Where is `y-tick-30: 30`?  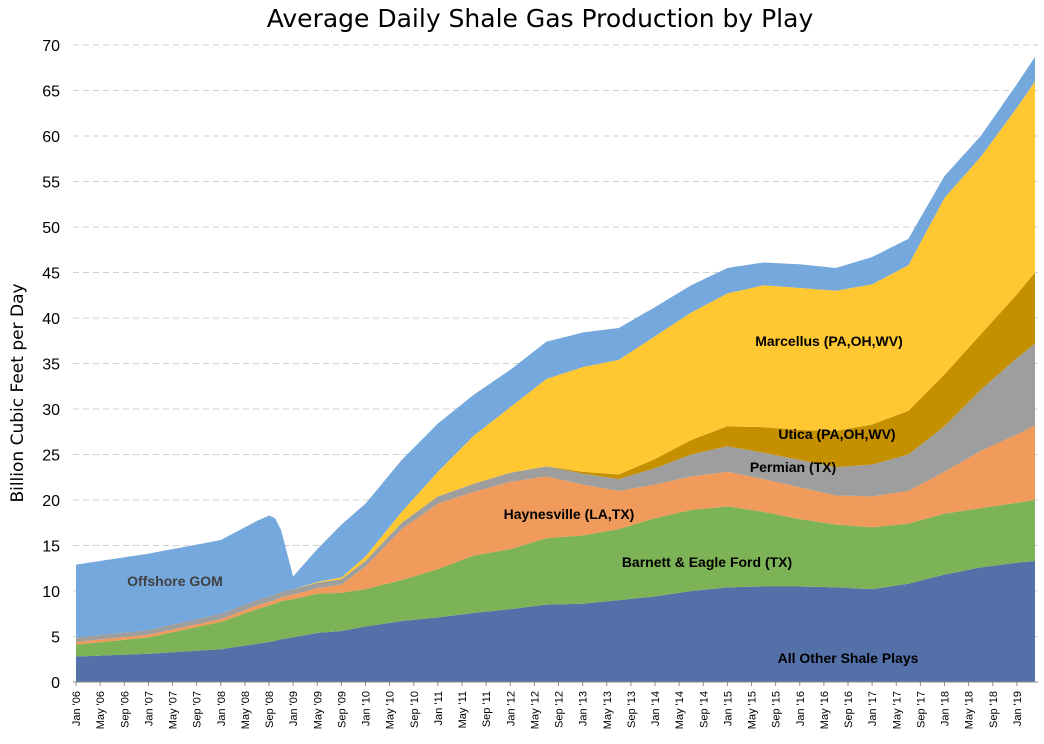 y-tick-30: 30 is located at coordinates (51, 410).